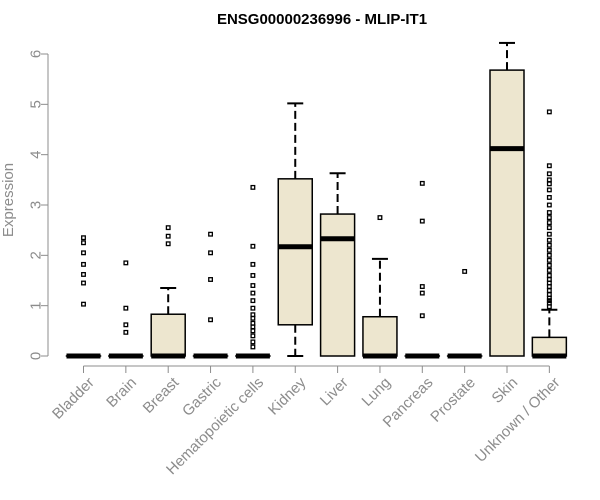 The width and height of the screenshot is (600, 500). I want to click on box-breast, so click(168, 292).